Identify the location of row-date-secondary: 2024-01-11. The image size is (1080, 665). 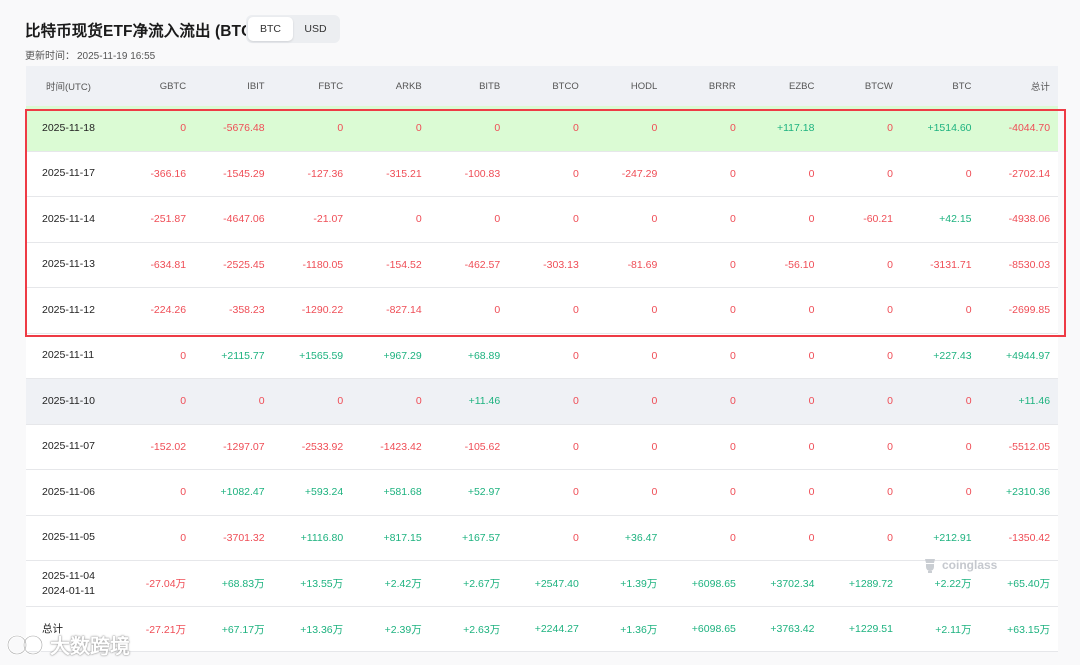
(68, 590).